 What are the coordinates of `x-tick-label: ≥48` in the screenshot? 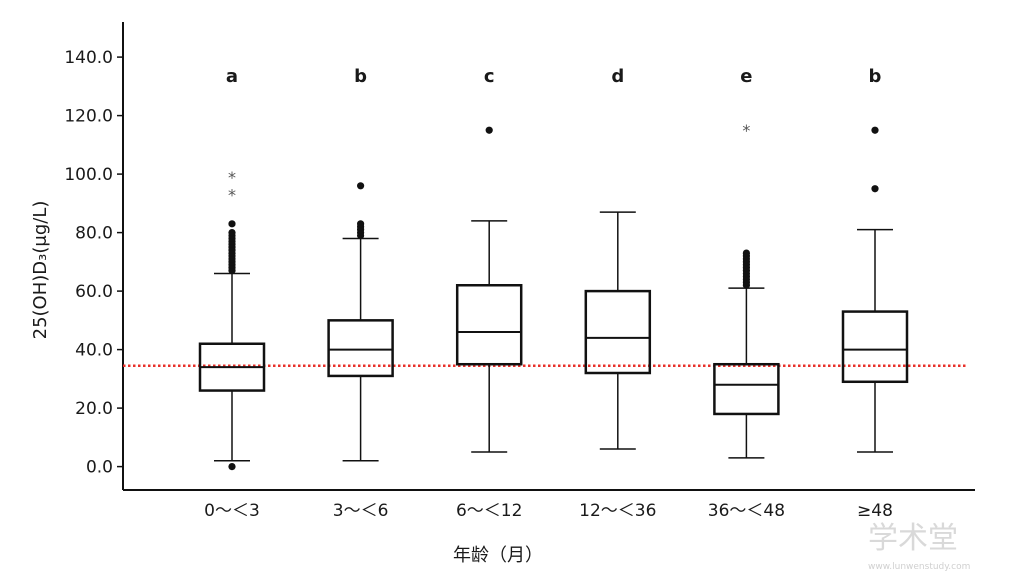 It's located at (875, 511).